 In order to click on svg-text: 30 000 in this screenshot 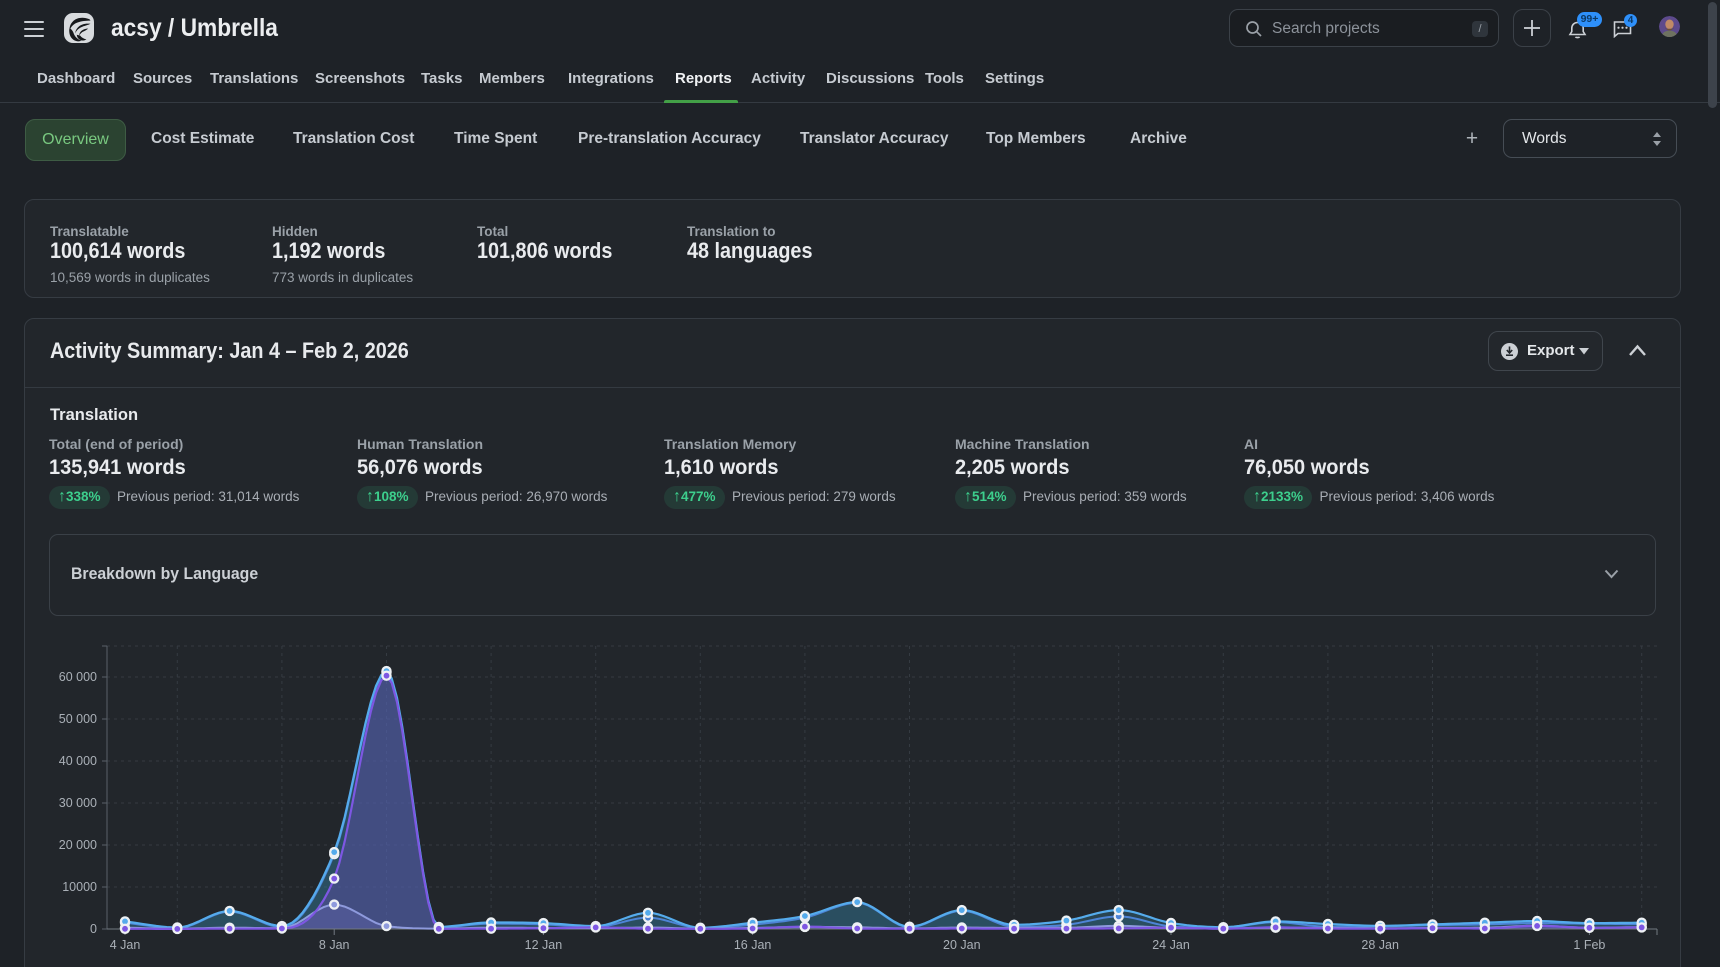, I will do `click(78, 803)`.